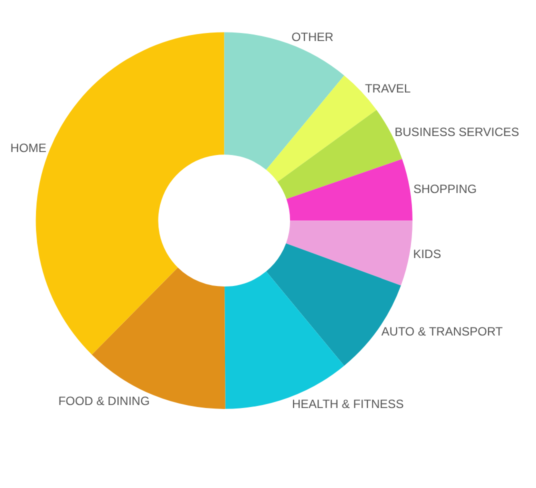 This screenshot has width=536, height=488. What do you see at coordinates (388, 88) in the screenshot?
I see `slice-label: TRAVEL` at bounding box center [388, 88].